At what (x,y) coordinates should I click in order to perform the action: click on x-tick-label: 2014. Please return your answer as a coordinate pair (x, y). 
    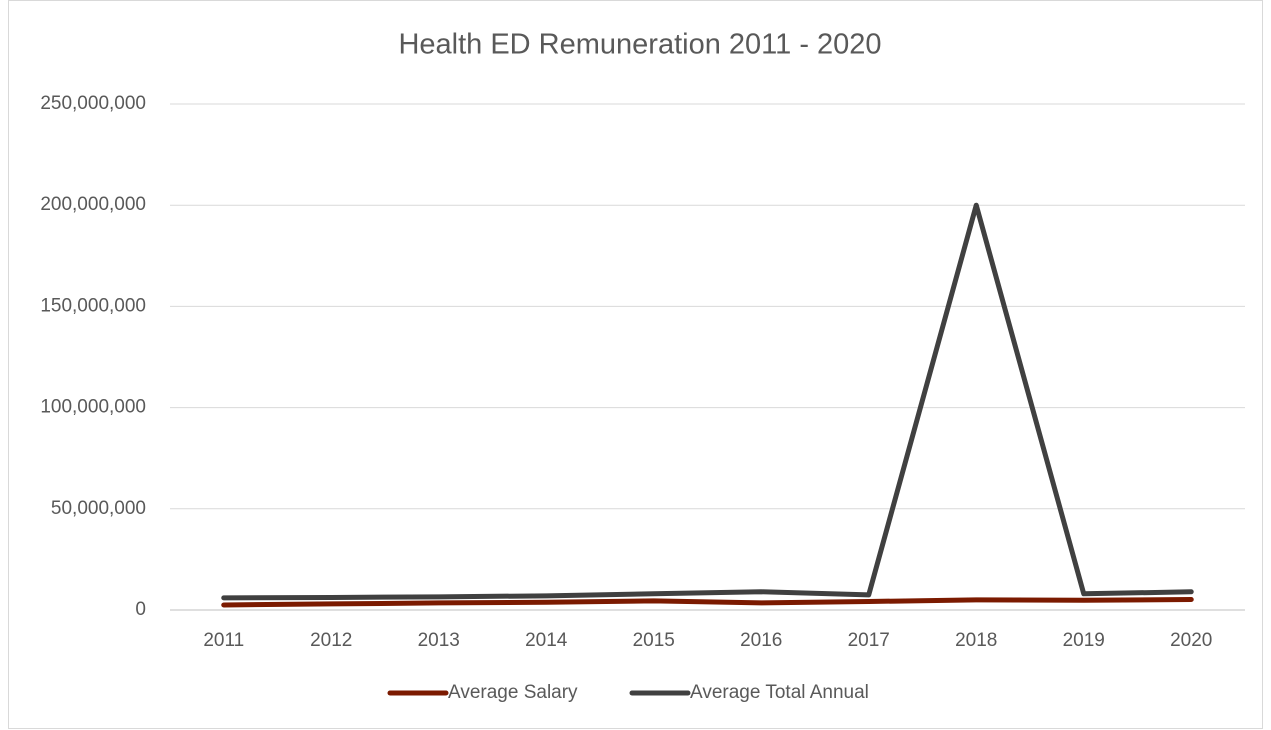
    Looking at the image, I should click on (546, 640).